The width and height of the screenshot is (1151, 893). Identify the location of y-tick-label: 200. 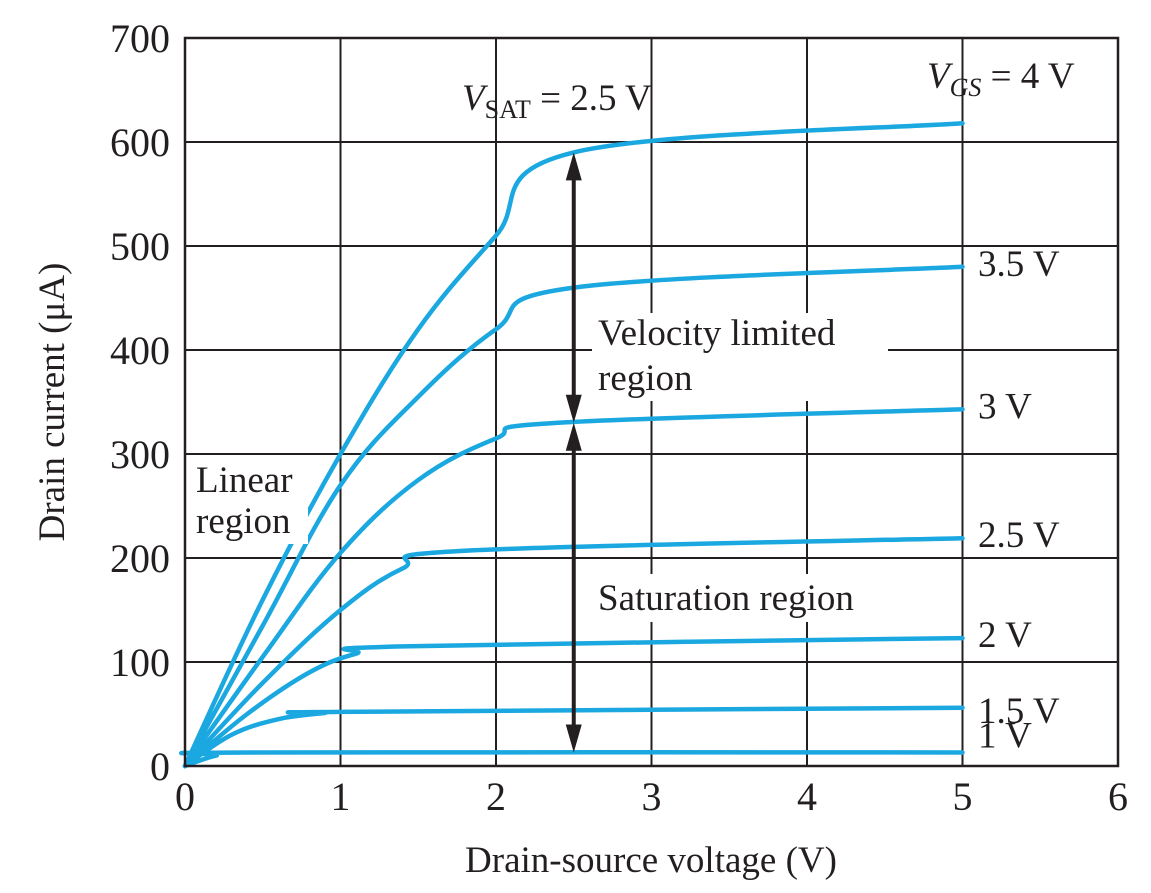
(140, 558).